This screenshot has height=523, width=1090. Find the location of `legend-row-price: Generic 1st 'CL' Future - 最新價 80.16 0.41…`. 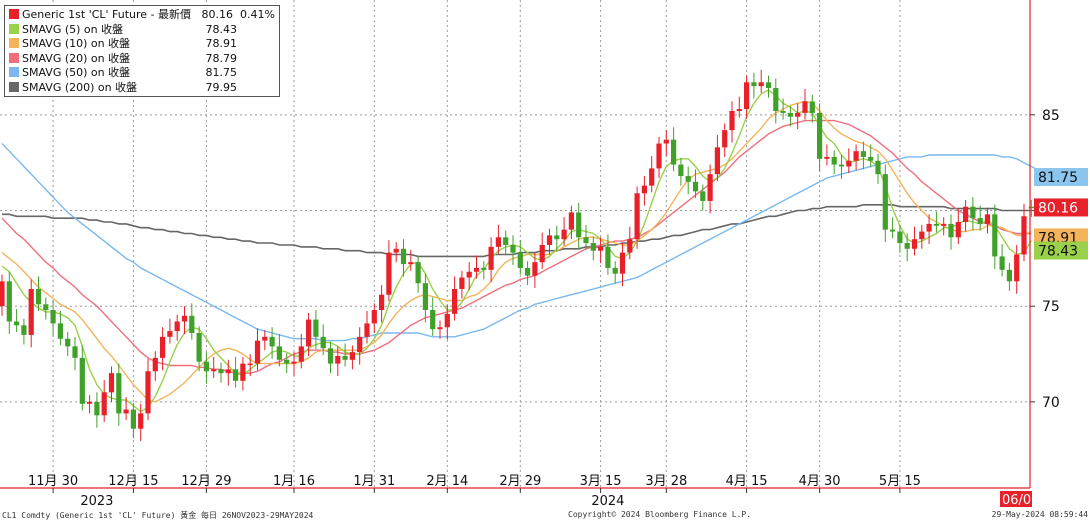

legend-row-price: Generic 1st 'CL' Future - 最新價 80.16 0.41… is located at coordinates (142, 15).